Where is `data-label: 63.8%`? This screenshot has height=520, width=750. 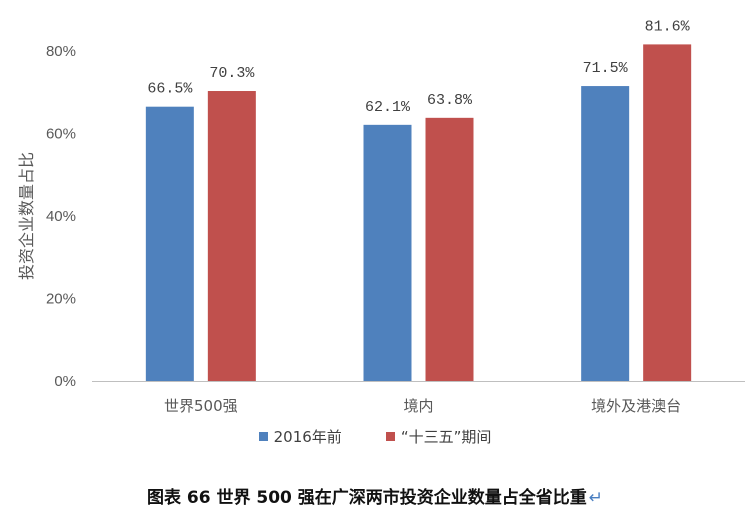 data-label: 63.8% is located at coordinates (450, 100).